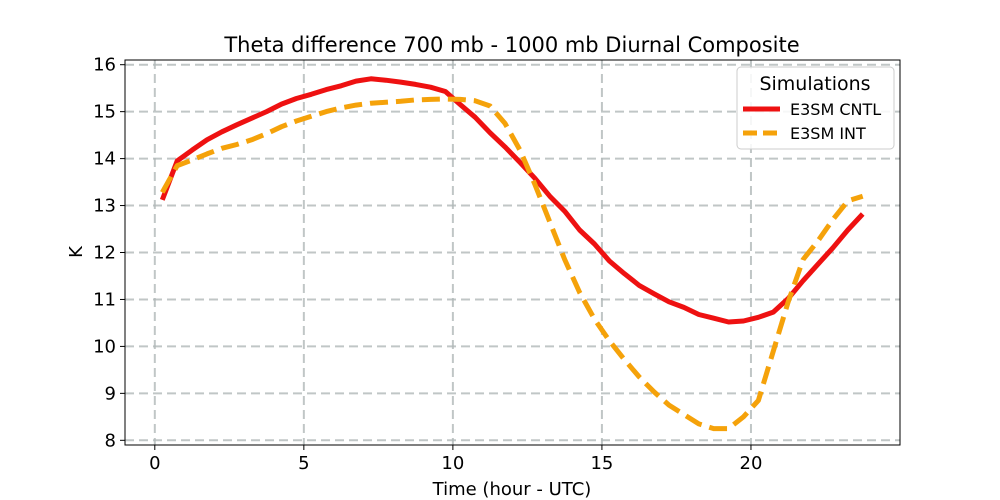 The image size is (1000, 500). Describe the element at coordinates (110, 393) in the screenshot. I see `y-tick-label: 9` at that location.